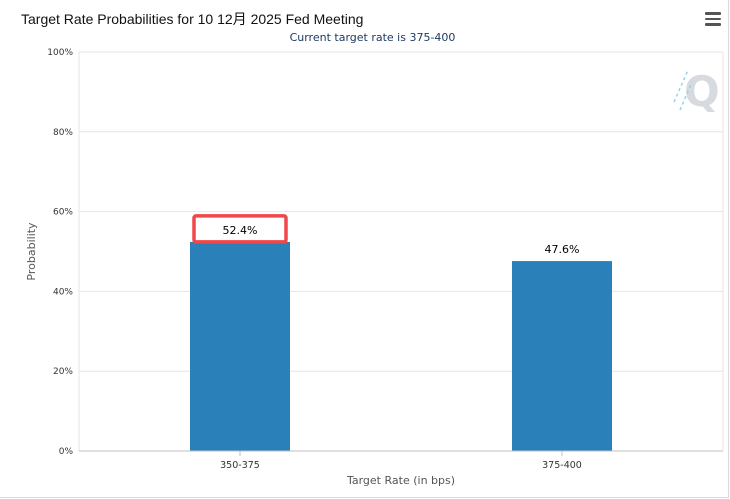 Image resolution: width=730 pixels, height=499 pixels. Describe the element at coordinates (562, 465) in the screenshot. I see `x-tick-label: 375-400` at that location.